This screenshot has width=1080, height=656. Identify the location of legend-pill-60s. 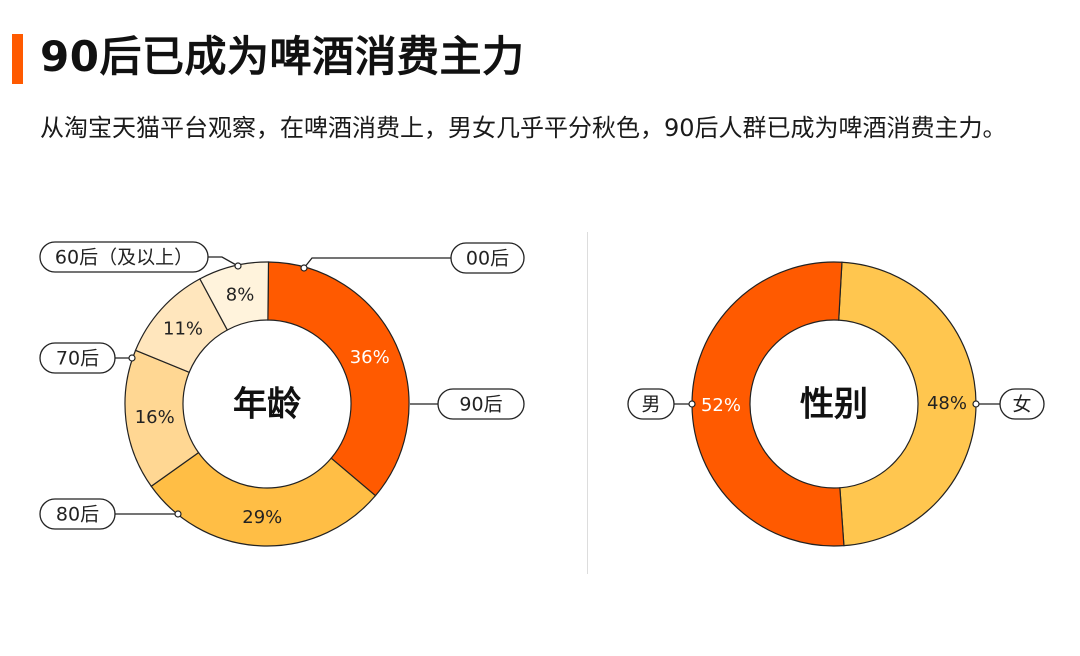
(124, 257).